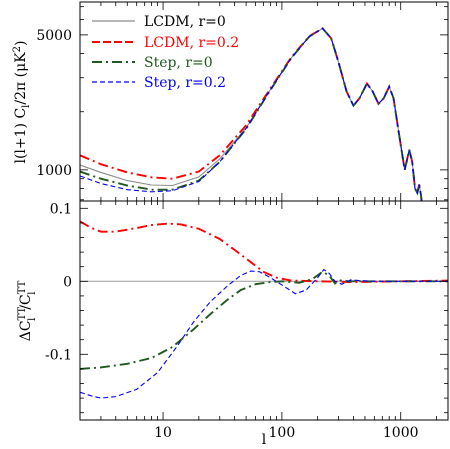  I want to click on top-ylabel-sup: 2, so click(17, 49).